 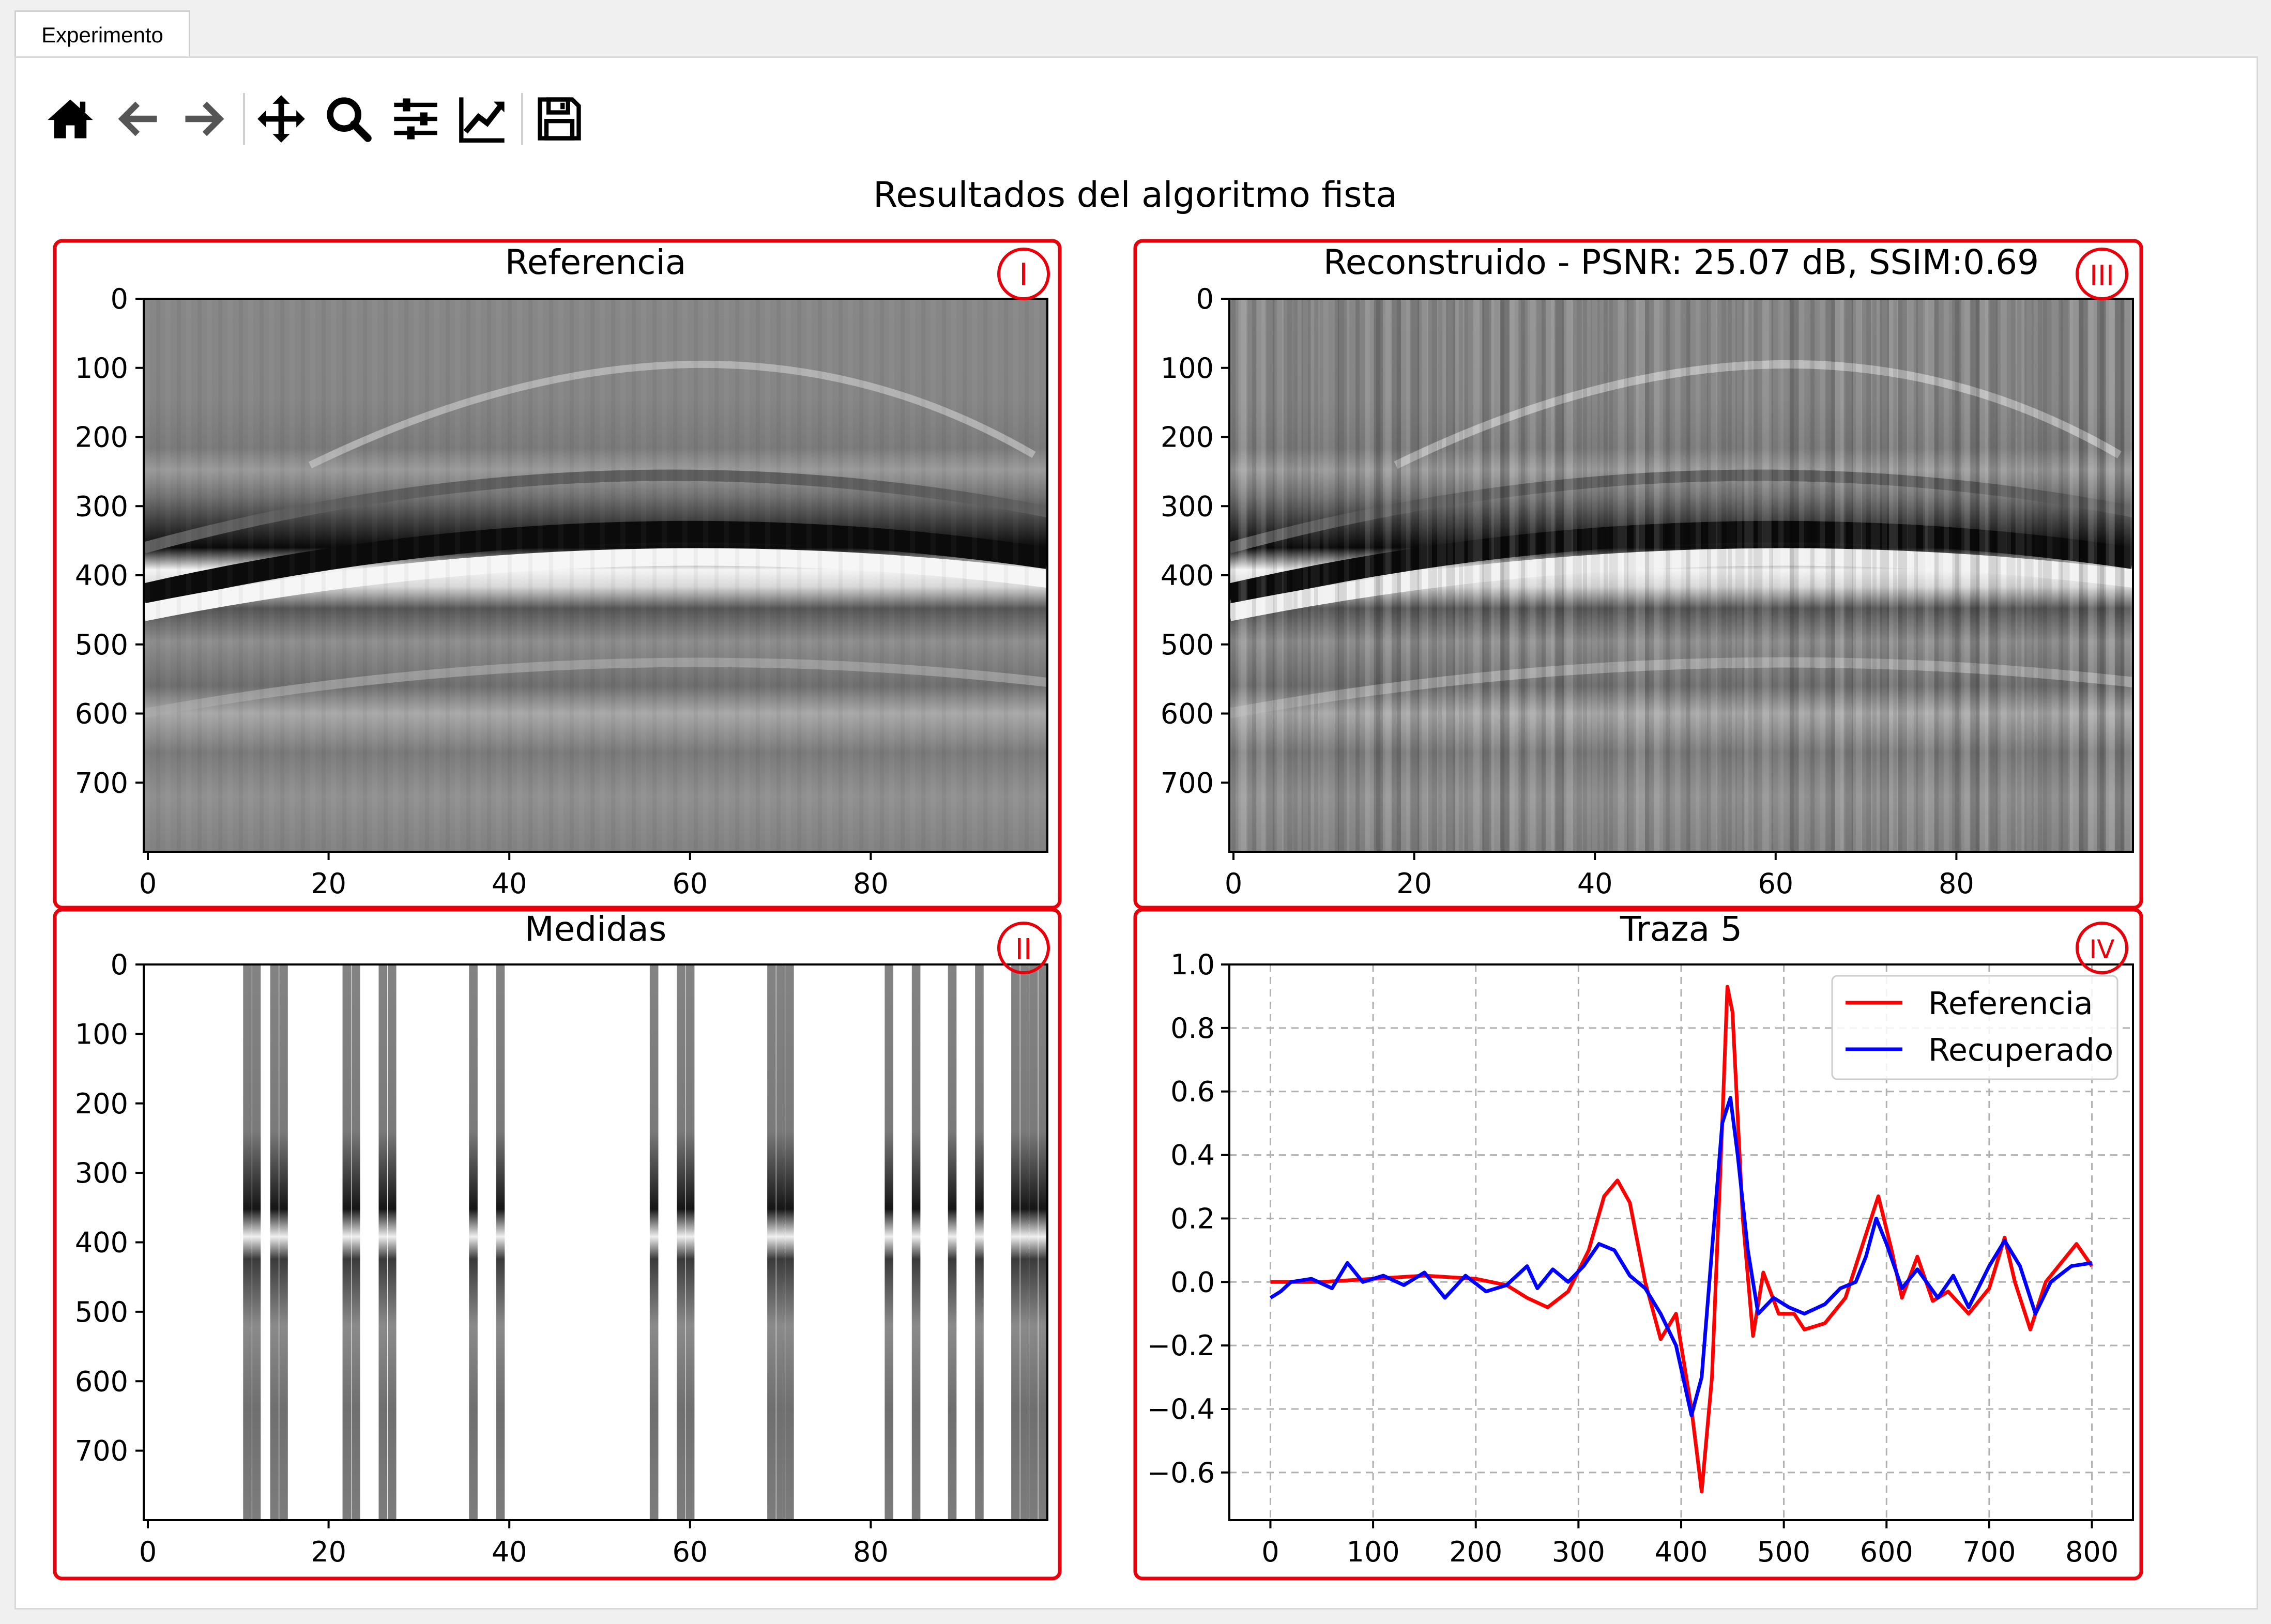 What do you see at coordinates (1187, 506) in the screenshot?
I see `y-tick-label: 300` at bounding box center [1187, 506].